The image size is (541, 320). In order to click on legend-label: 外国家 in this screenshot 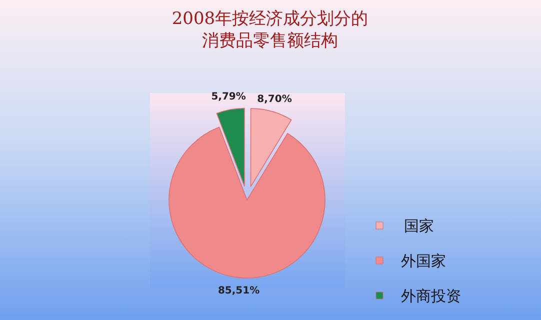, I will do `click(423, 261)`.